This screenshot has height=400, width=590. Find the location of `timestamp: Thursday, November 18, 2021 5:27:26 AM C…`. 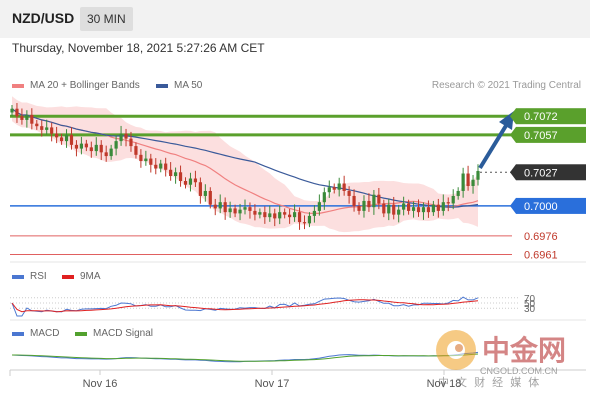

timestamp: Thursday, November 18, 2021 5:27:26 AM C… is located at coordinates (138, 48).